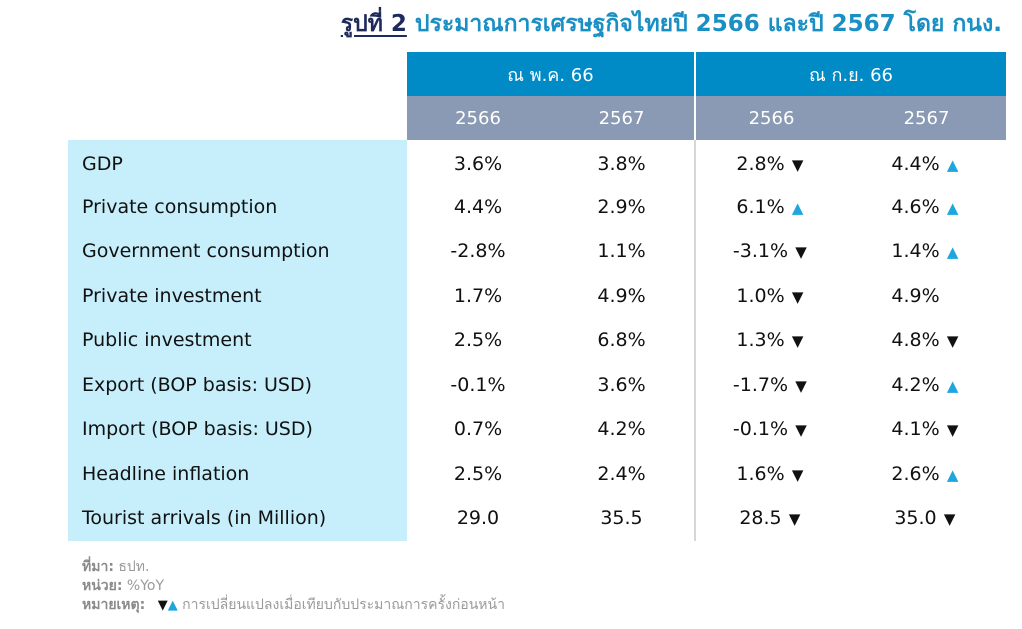 This screenshot has width=1022, height=629. I want to click on row-label: Public investment, so click(237, 340).